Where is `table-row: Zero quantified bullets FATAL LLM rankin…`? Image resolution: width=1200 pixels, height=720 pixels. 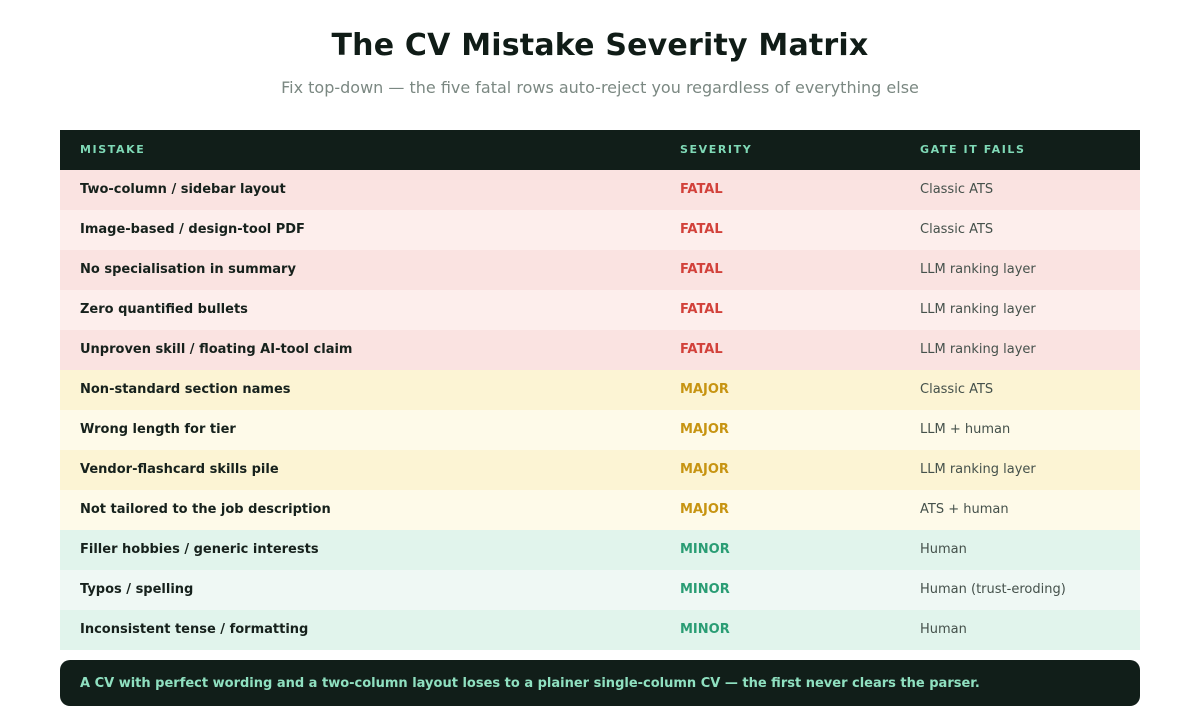
table-row: Zero quantified bullets FATAL LLM rankin… is located at coordinates (600, 310).